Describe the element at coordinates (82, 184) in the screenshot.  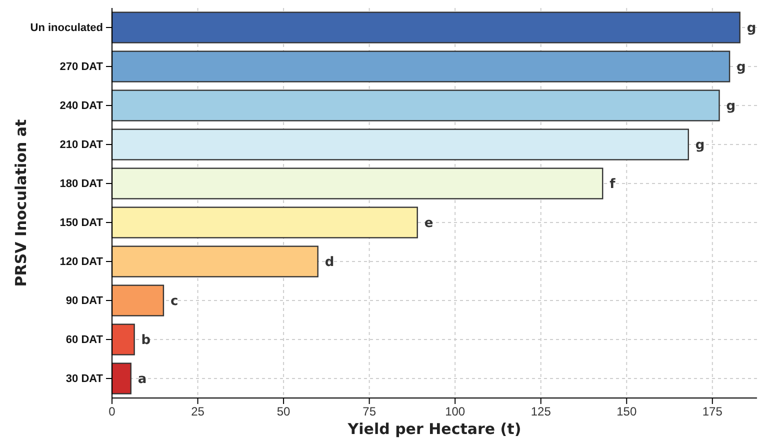
I see `y-tick-label: 180 DAT` at that location.